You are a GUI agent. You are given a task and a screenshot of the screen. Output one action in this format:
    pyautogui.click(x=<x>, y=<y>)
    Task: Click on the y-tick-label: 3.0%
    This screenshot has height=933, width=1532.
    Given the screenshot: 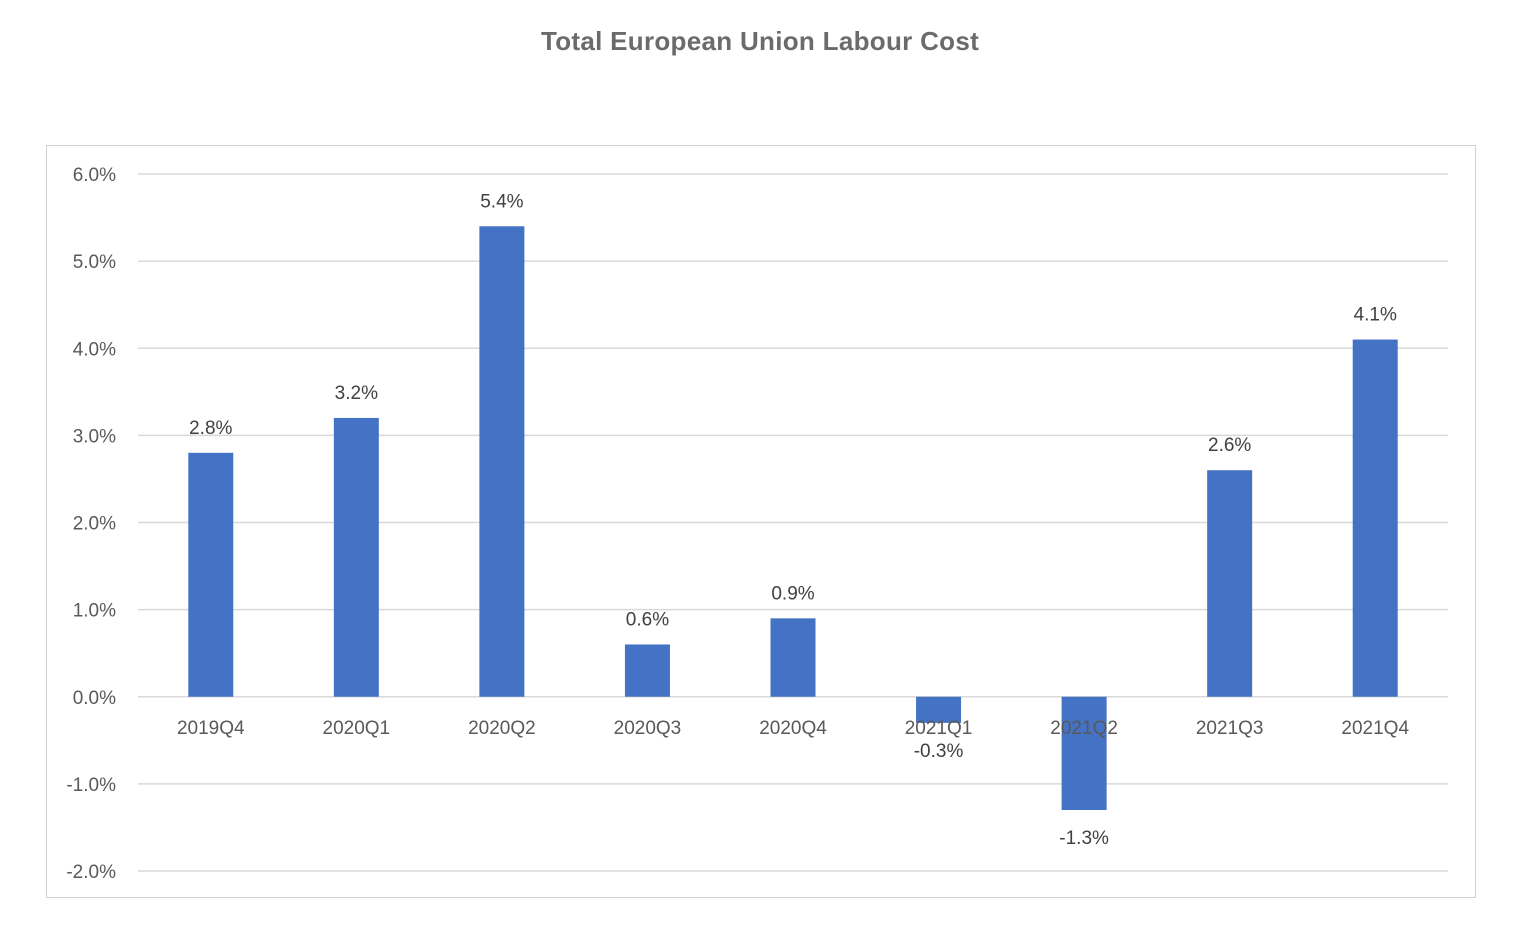 What is the action you would take?
    pyautogui.click(x=94, y=436)
    